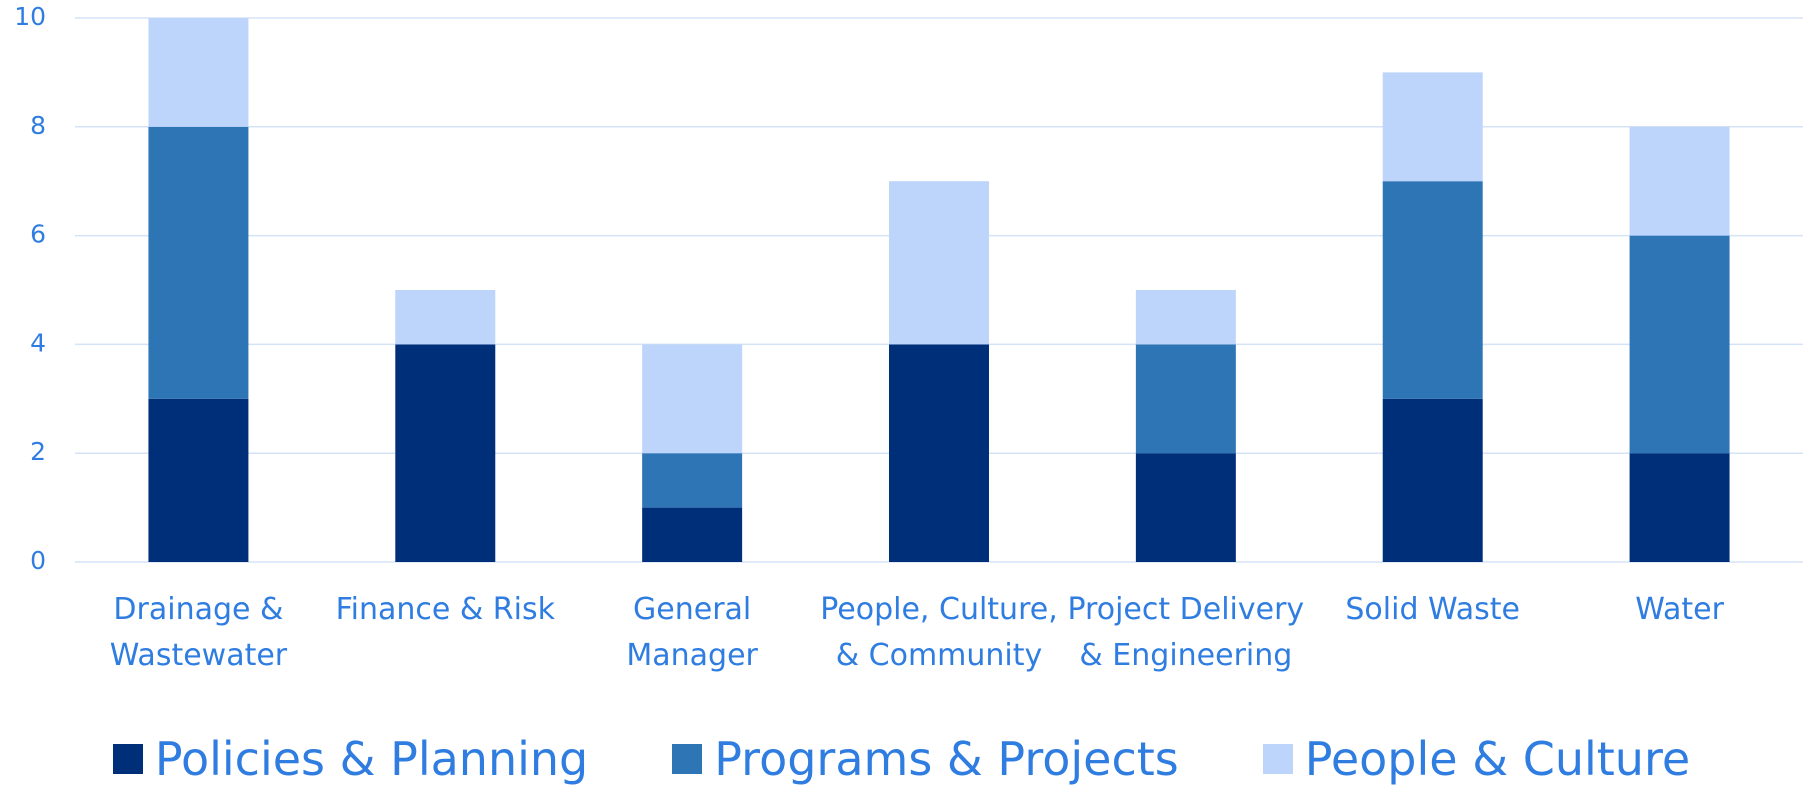 The image size is (1803, 787). Describe the element at coordinates (38, 451) in the screenshot. I see `y-tick-label: 2` at that location.